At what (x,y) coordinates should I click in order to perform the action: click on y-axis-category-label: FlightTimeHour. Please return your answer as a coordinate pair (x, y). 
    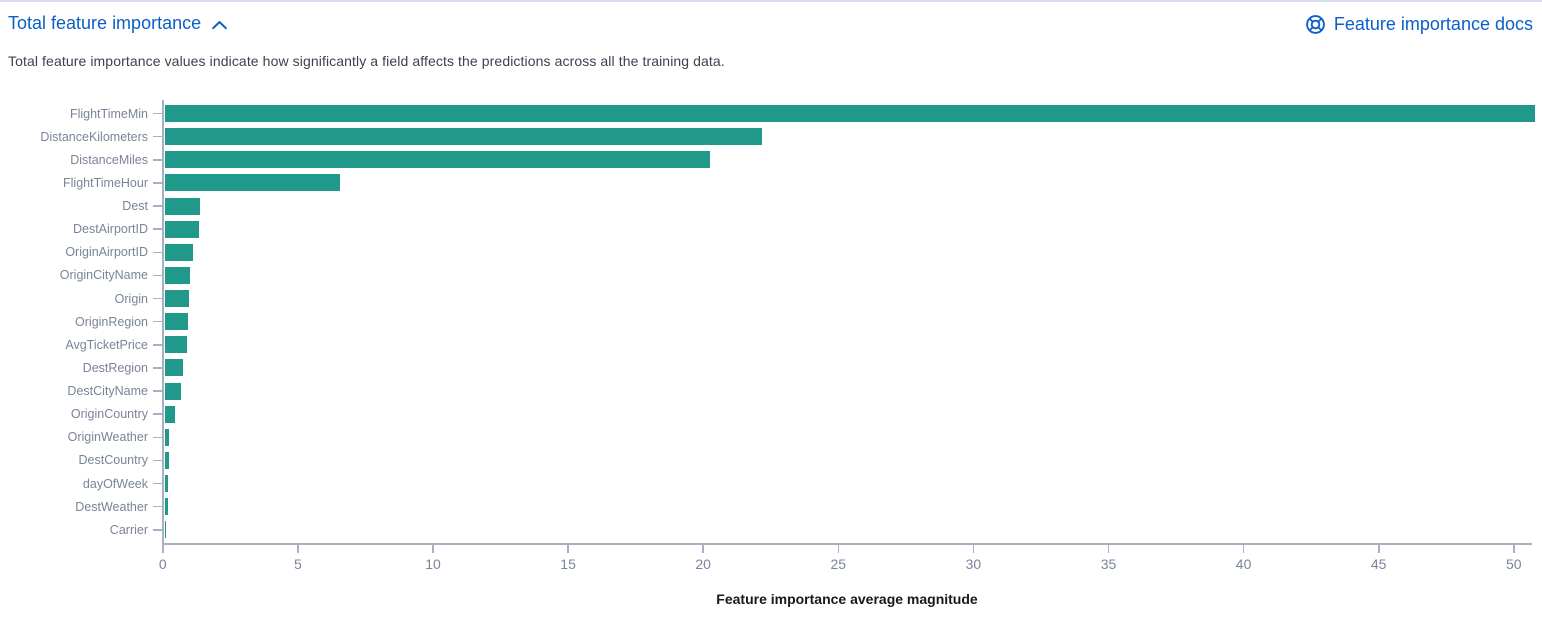
    Looking at the image, I should click on (105, 182).